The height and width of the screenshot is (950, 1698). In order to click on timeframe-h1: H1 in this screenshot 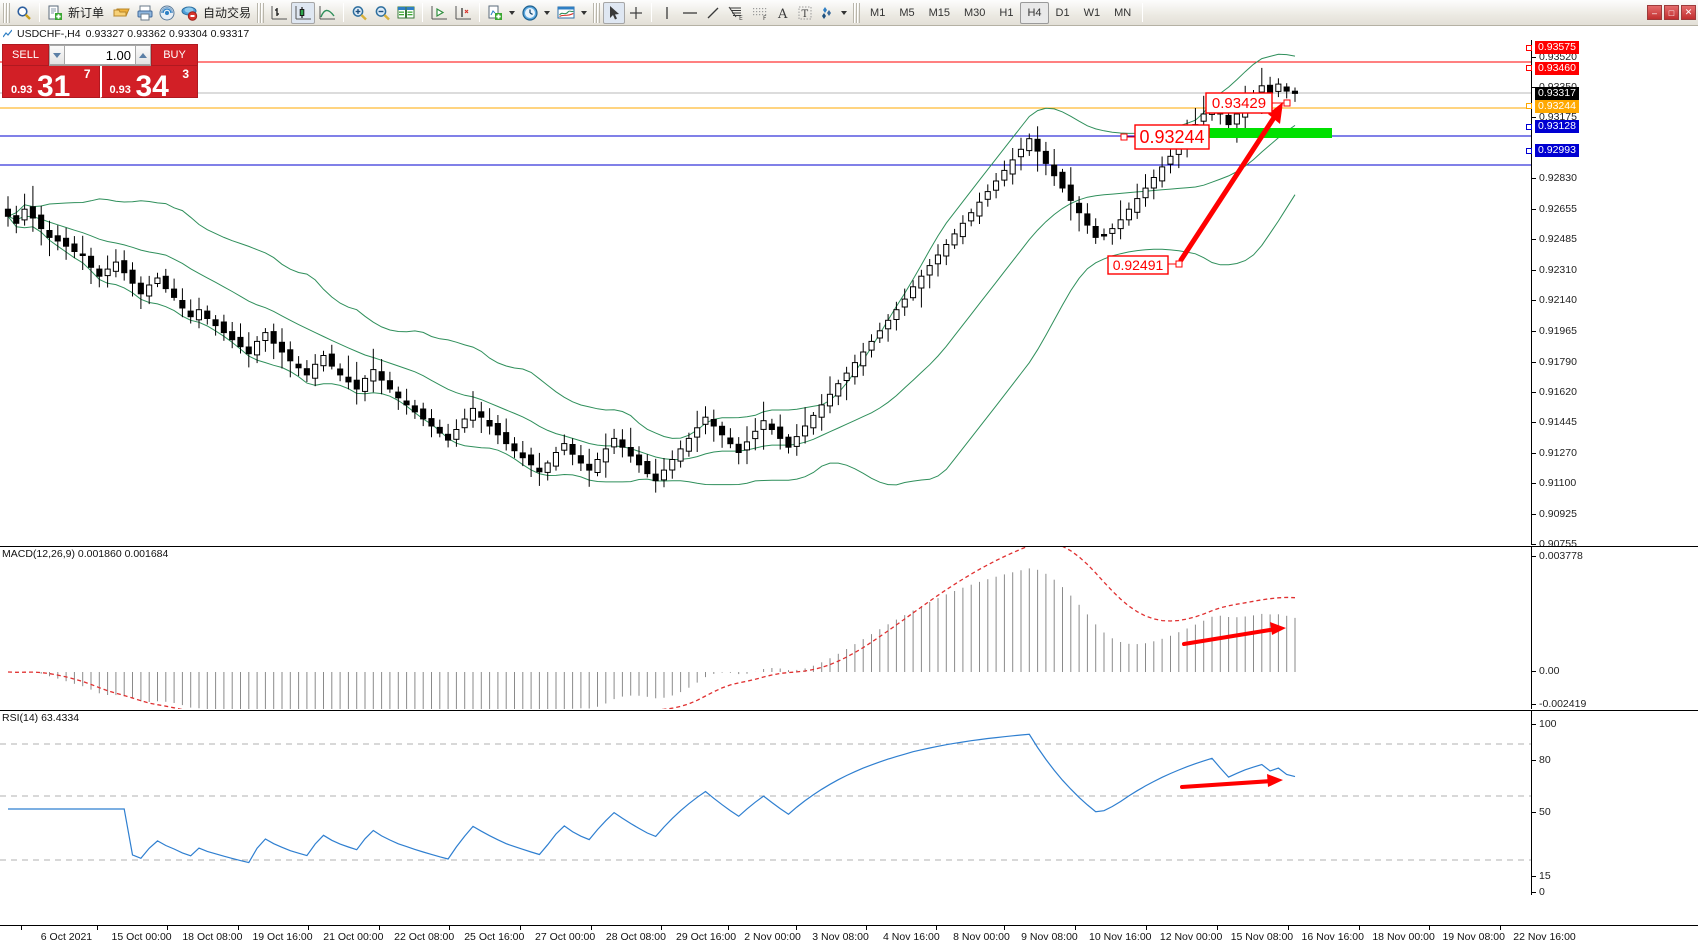, I will do `click(1006, 12)`.